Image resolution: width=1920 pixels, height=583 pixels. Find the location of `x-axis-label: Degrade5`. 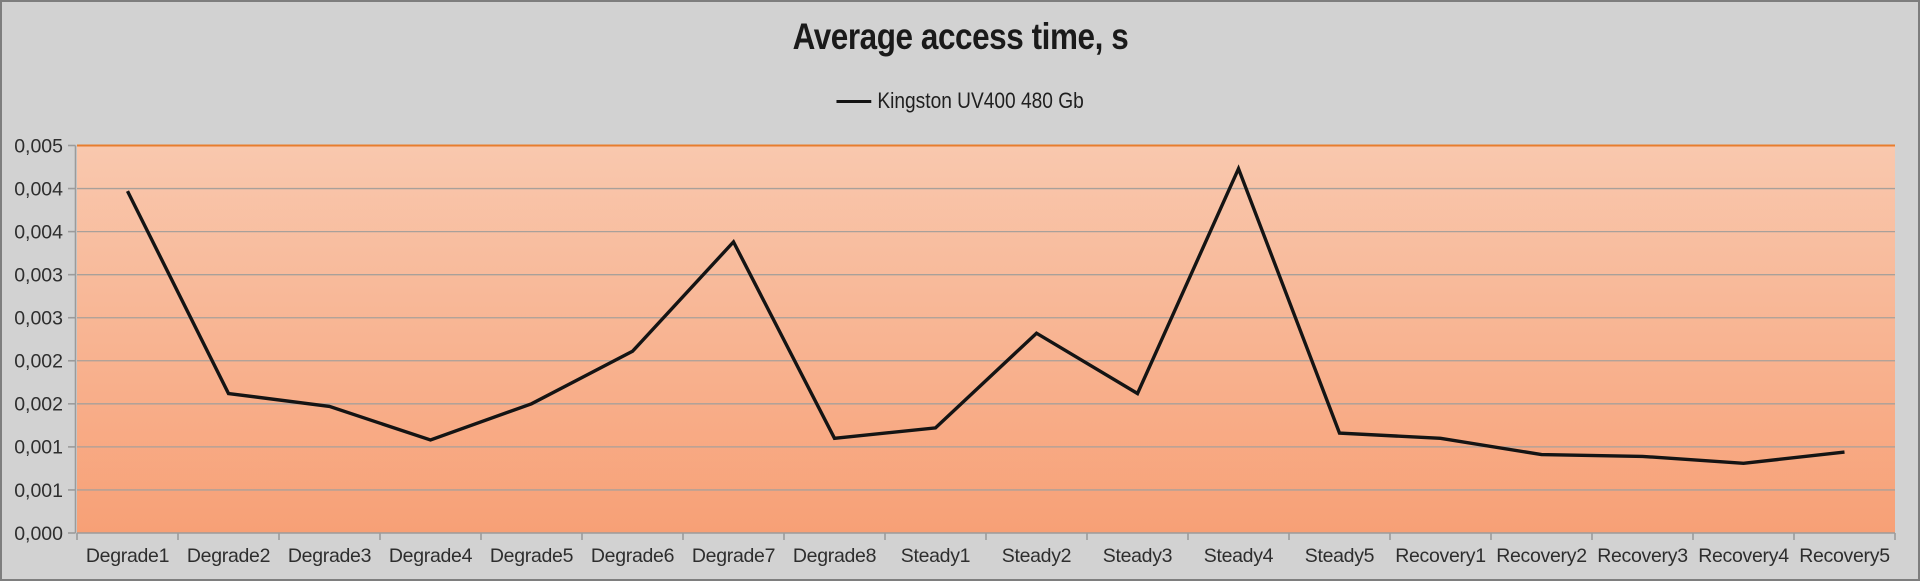

x-axis-label: Degrade5 is located at coordinates (532, 556).